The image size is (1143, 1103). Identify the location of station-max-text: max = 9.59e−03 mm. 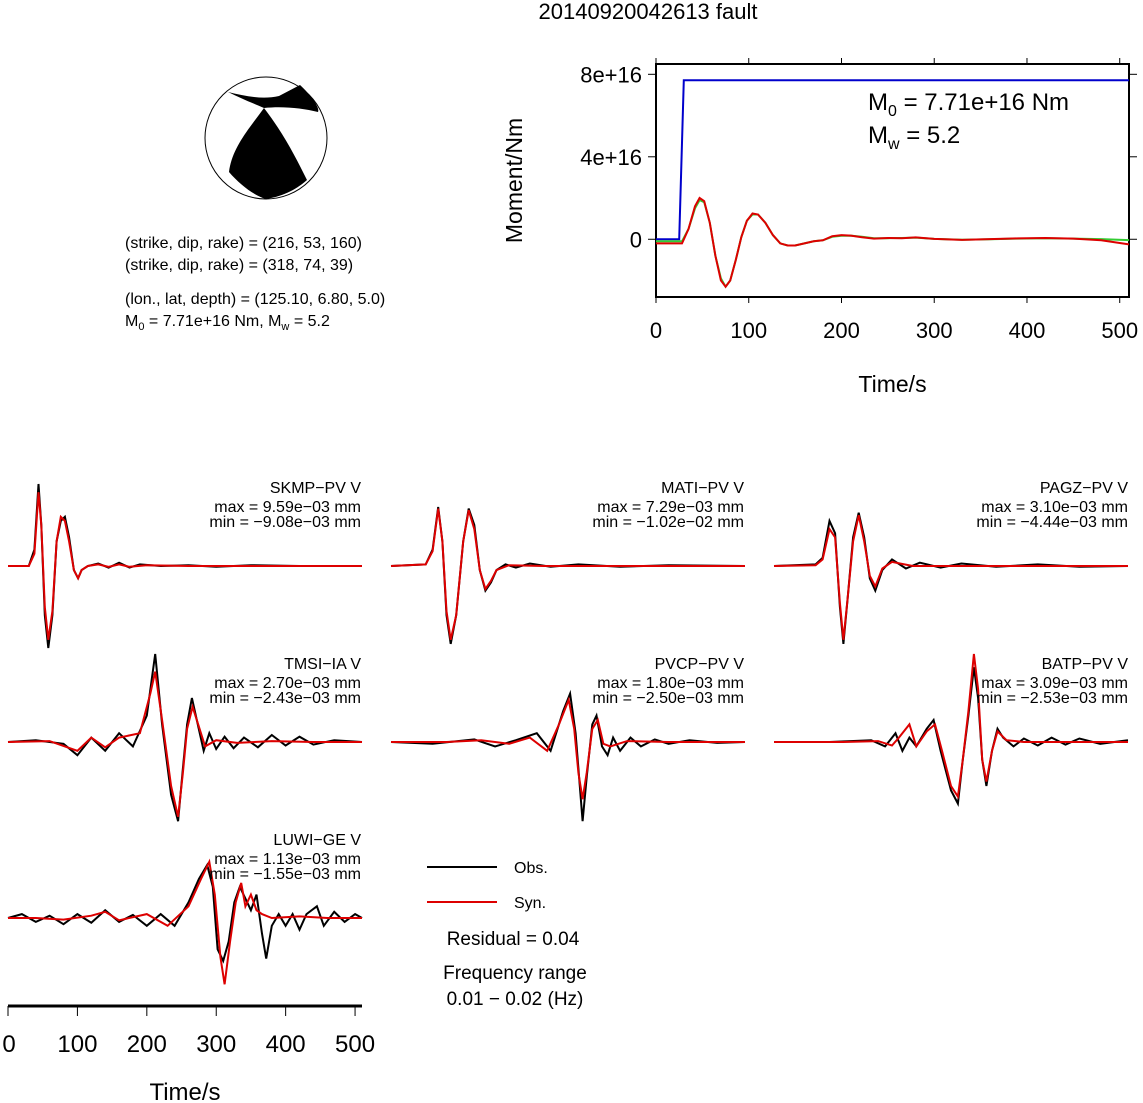
(287, 507).